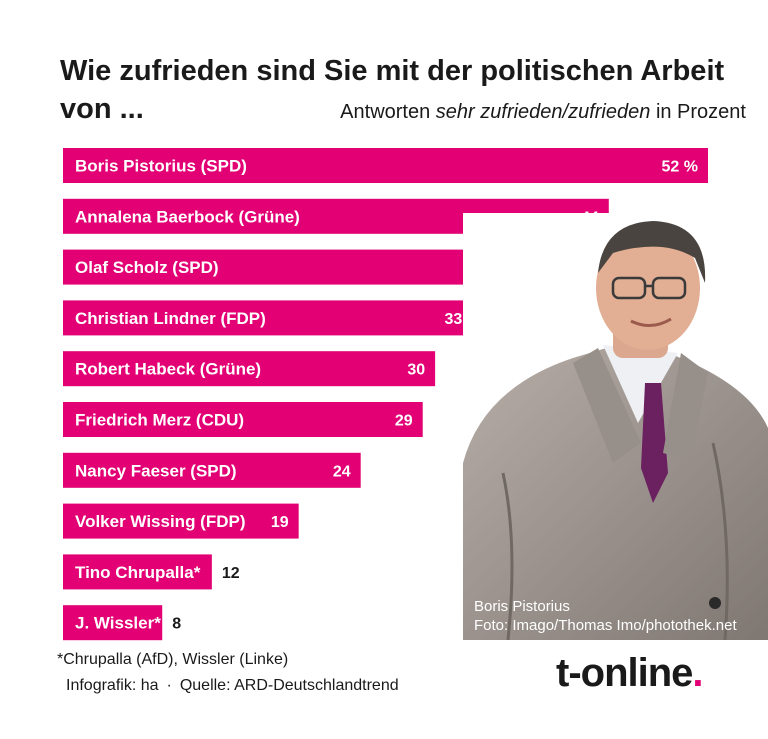  What do you see at coordinates (624, 673) in the screenshot?
I see `logo-text: t-online` at bounding box center [624, 673].